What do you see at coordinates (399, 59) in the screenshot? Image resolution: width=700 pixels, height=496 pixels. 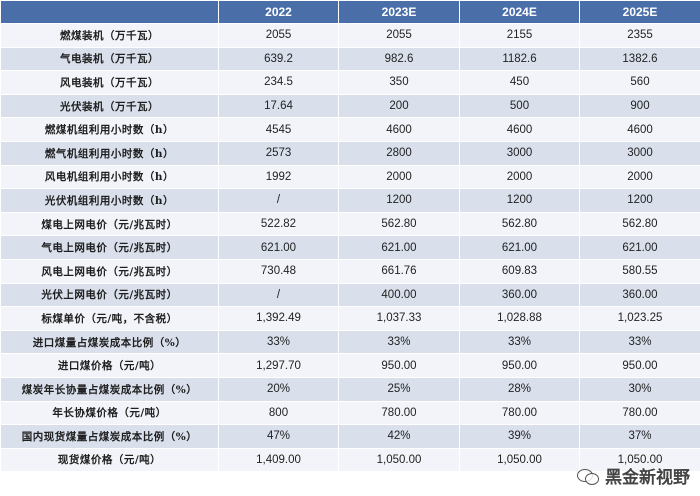 I see `table-cell: 982.6` at bounding box center [399, 59].